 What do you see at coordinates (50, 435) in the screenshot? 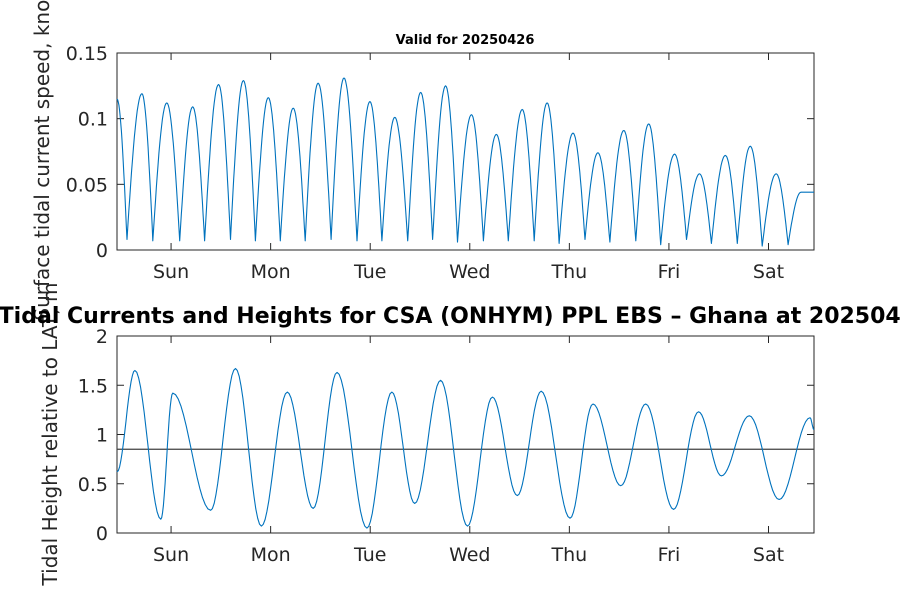
I see `tidal-height-ylabel: Tidal Height relative to LAT, m` at bounding box center [50, 435].